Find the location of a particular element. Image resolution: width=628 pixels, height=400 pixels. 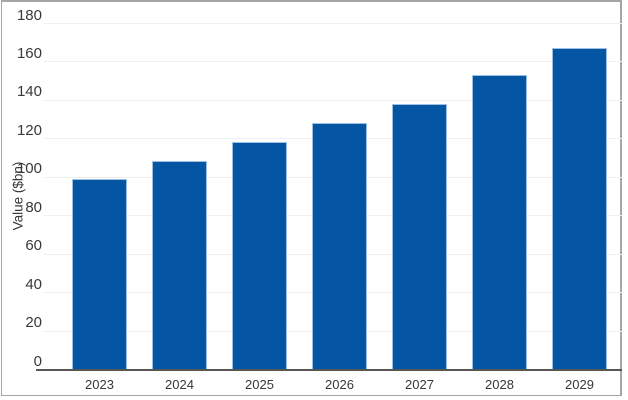

bar-2024 is located at coordinates (179, 265).